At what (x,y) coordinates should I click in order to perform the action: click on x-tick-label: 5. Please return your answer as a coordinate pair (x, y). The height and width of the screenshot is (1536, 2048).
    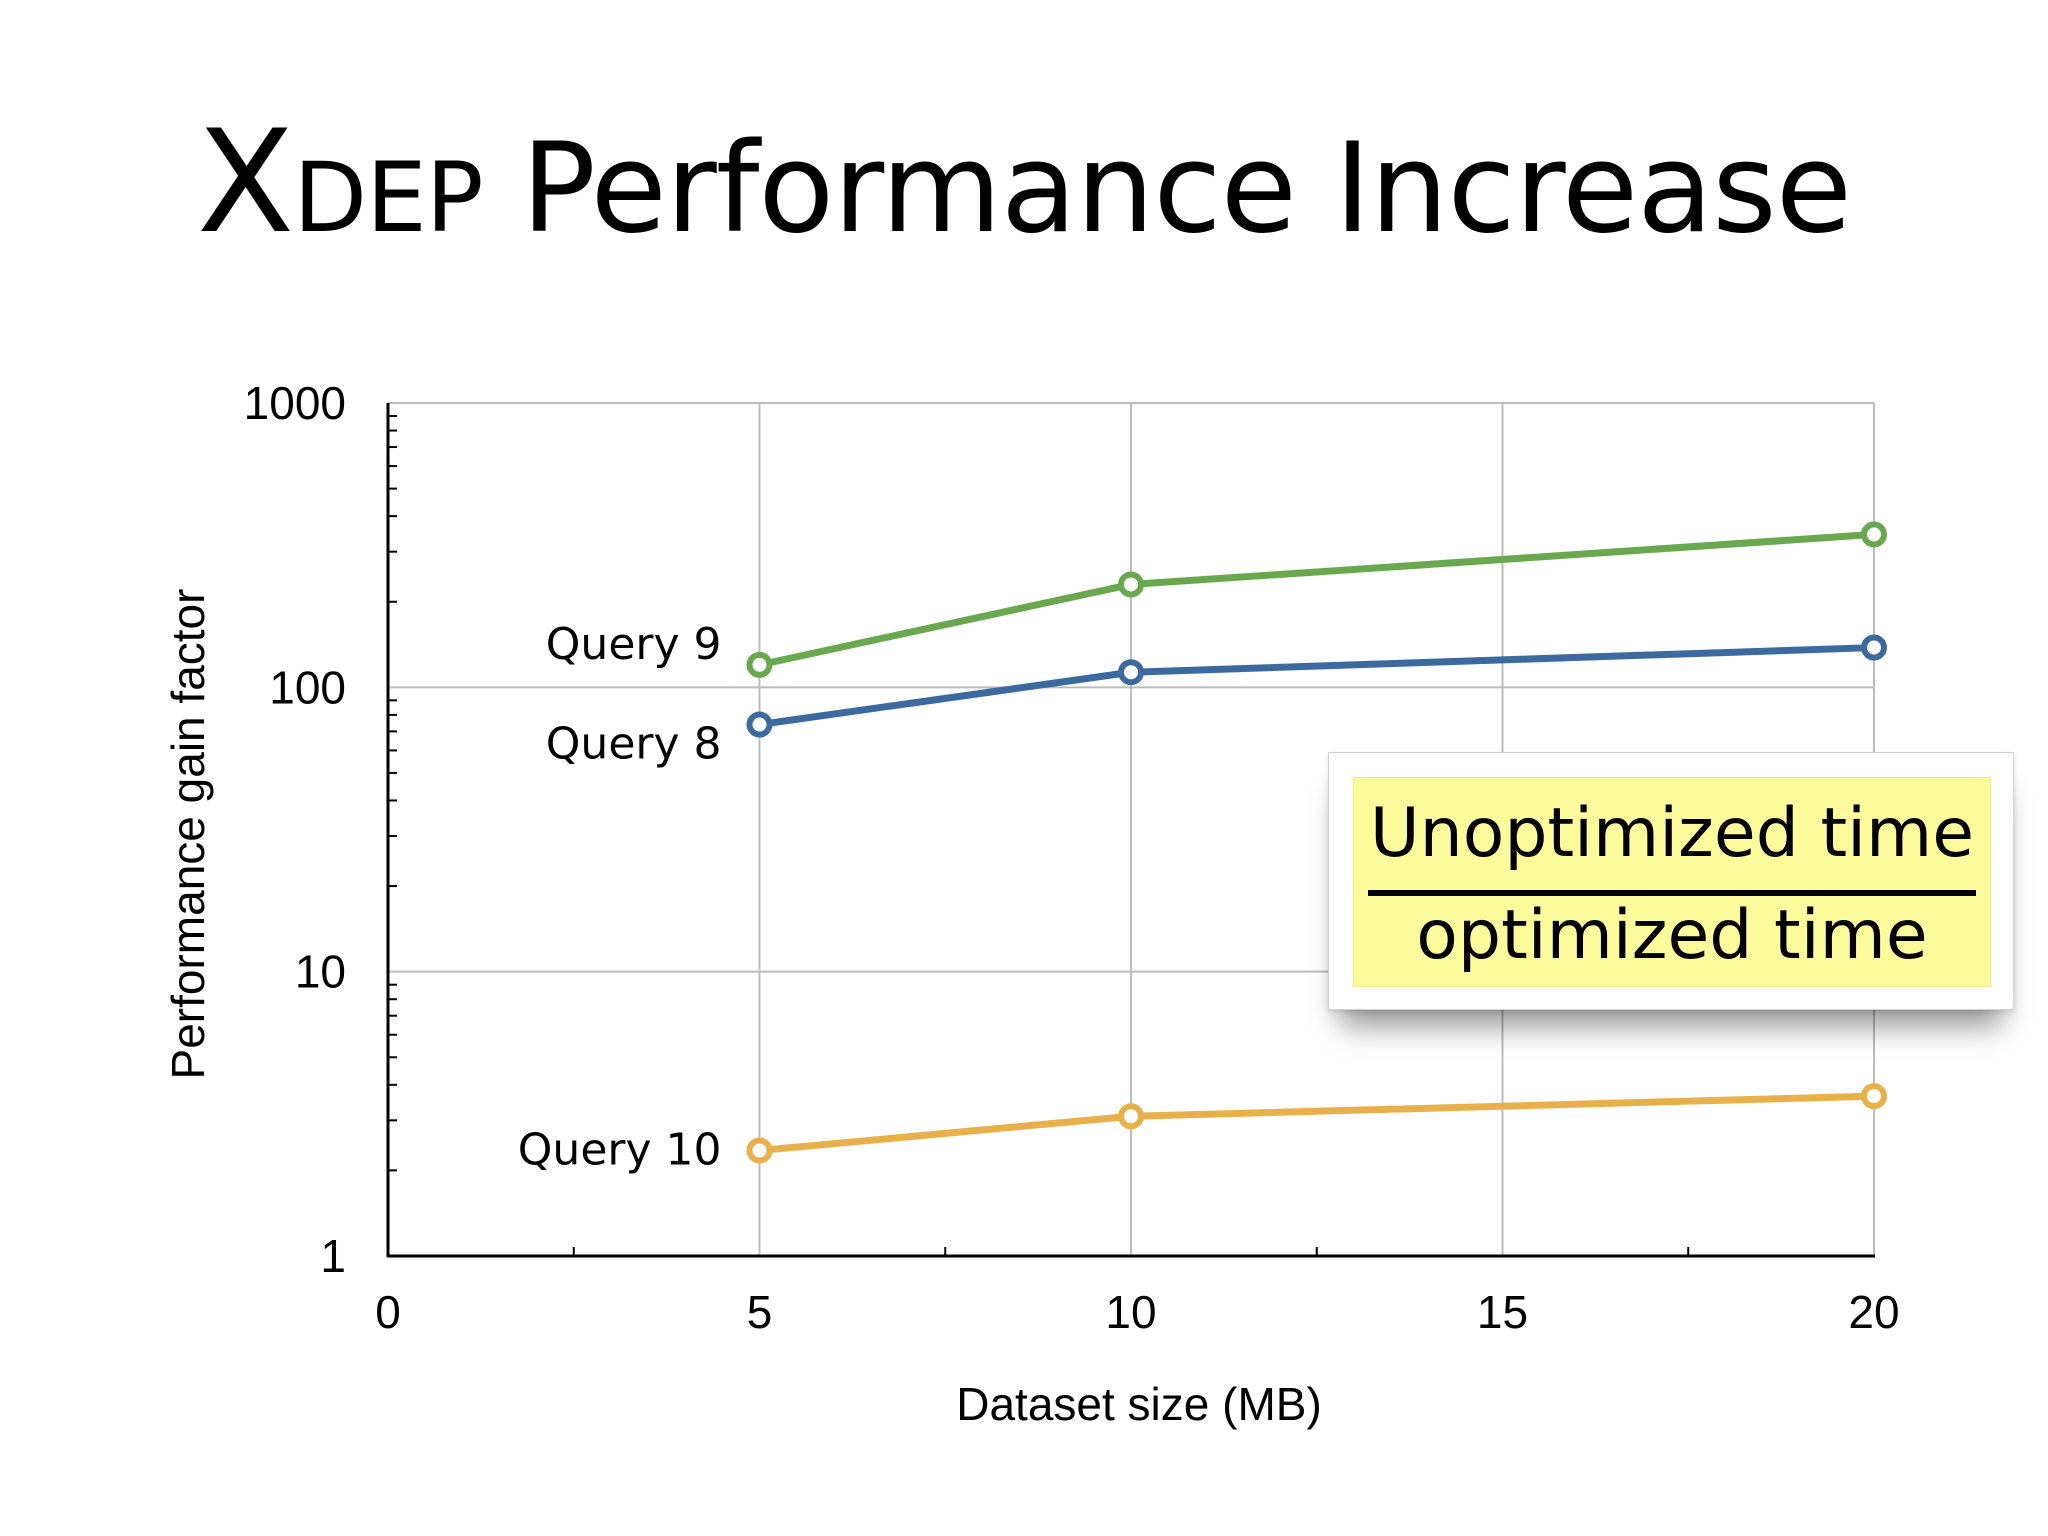
    Looking at the image, I should click on (760, 1312).